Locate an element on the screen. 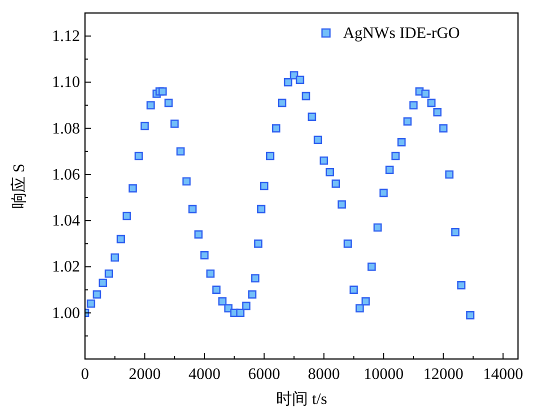 The image size is (537, 410). x-tick-label: 4000 is located at coordinates (204, 374).